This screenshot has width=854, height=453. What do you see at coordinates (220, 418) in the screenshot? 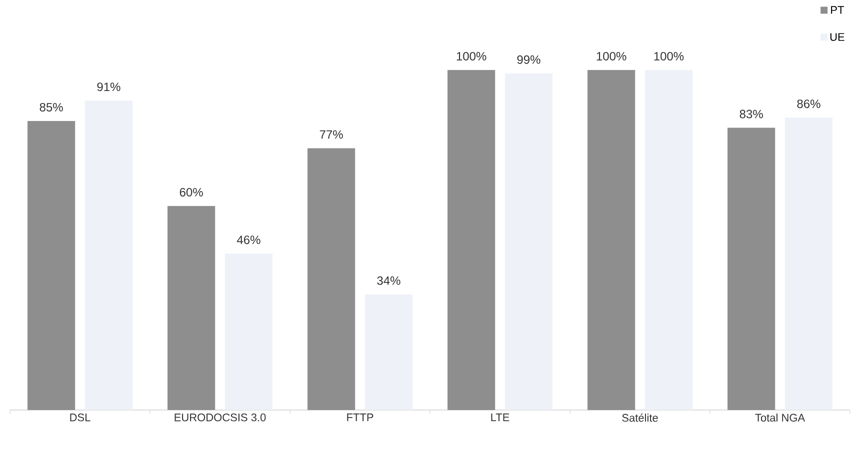
I see `x-tick-label: EURODOCSIS 3.0` at bounding box center [220, 418].